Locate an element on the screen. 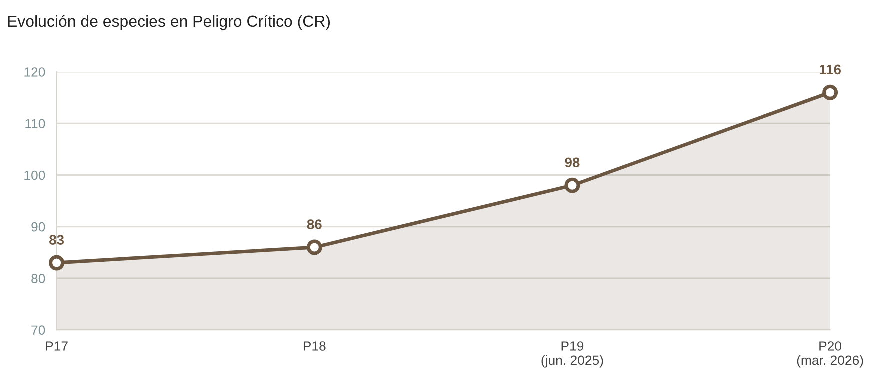  y-tick-label: 80 is located at coordinates (39, 279).